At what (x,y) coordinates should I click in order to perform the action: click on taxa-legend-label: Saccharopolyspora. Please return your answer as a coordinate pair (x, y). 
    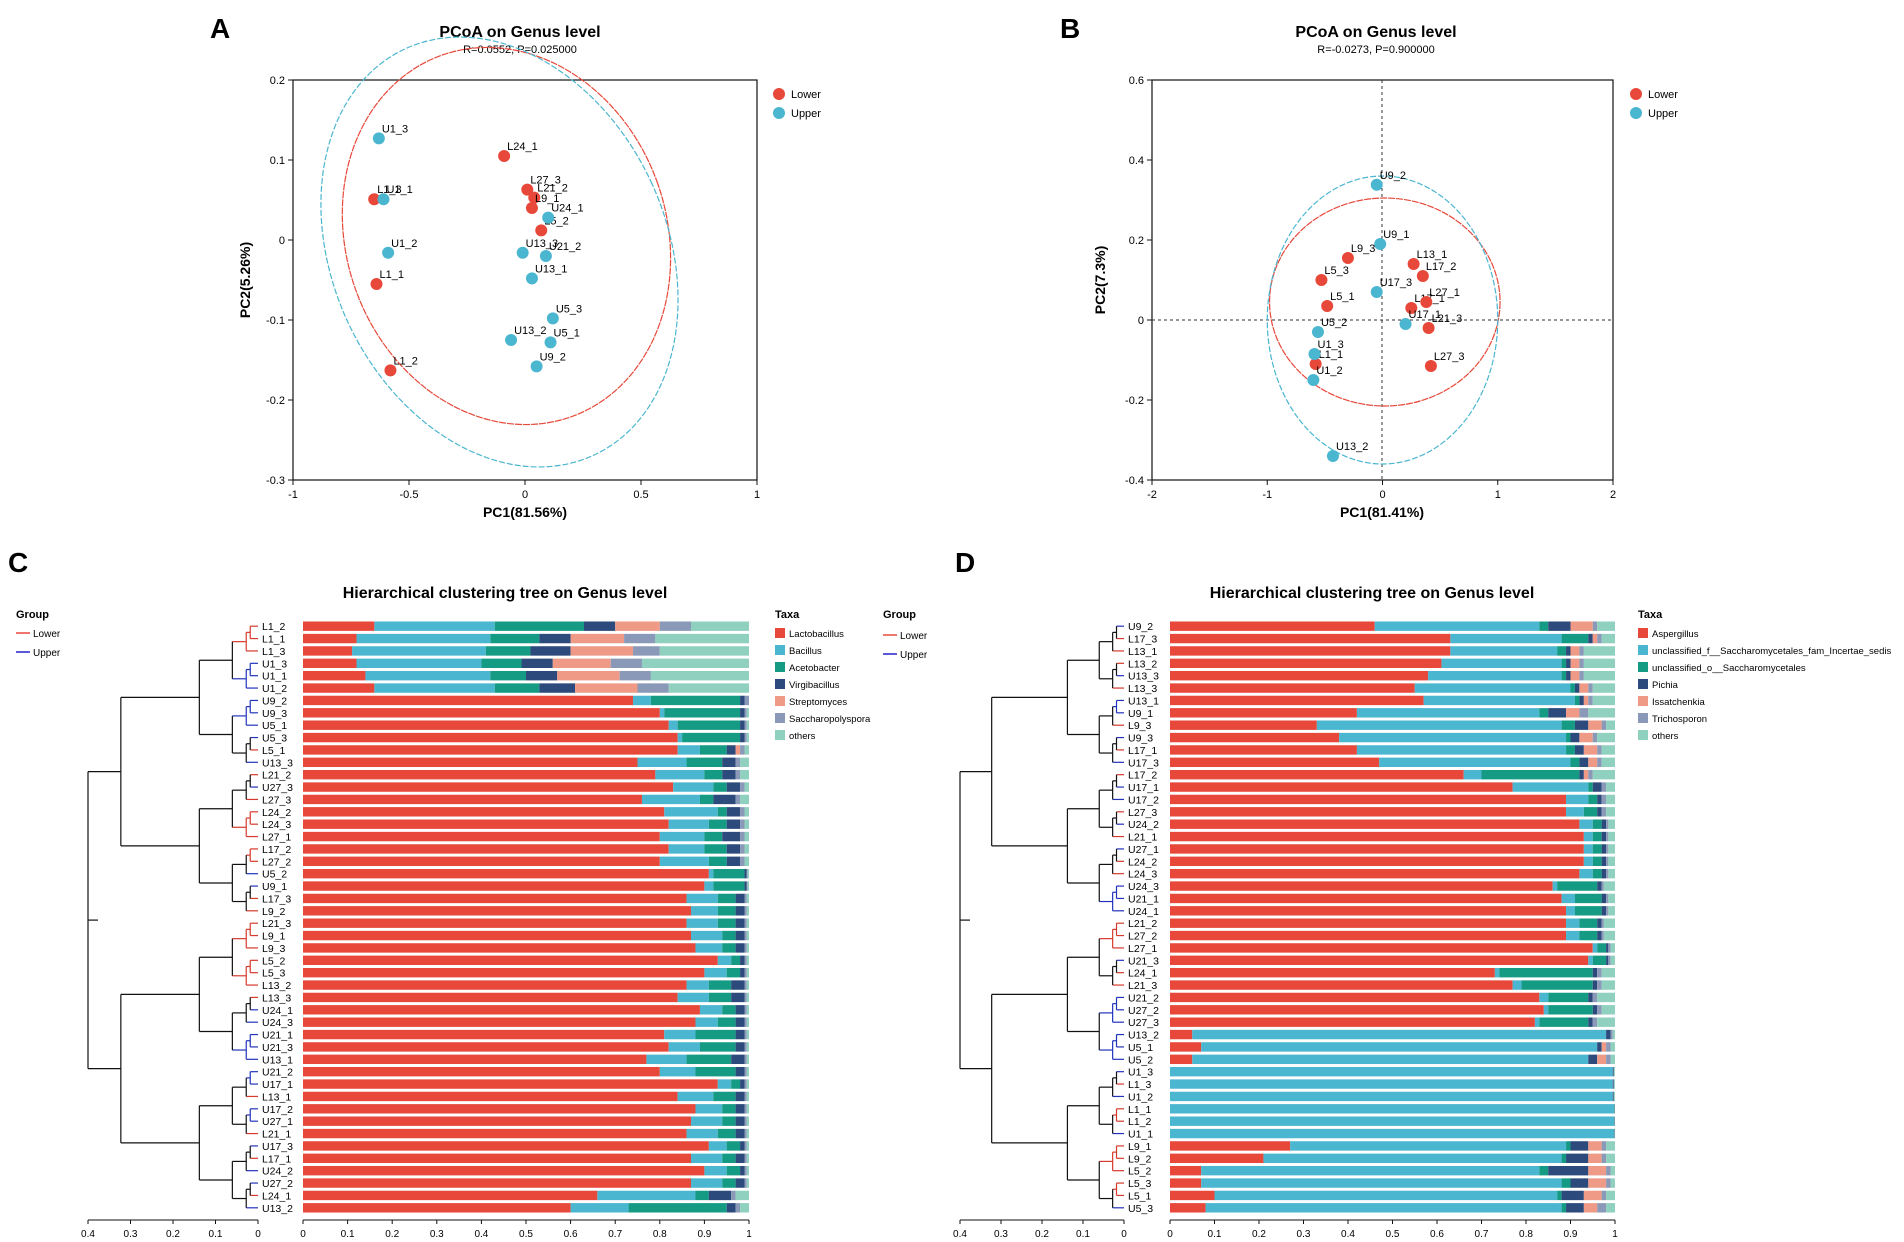
    Looking at the image, I should click on (830, 719).